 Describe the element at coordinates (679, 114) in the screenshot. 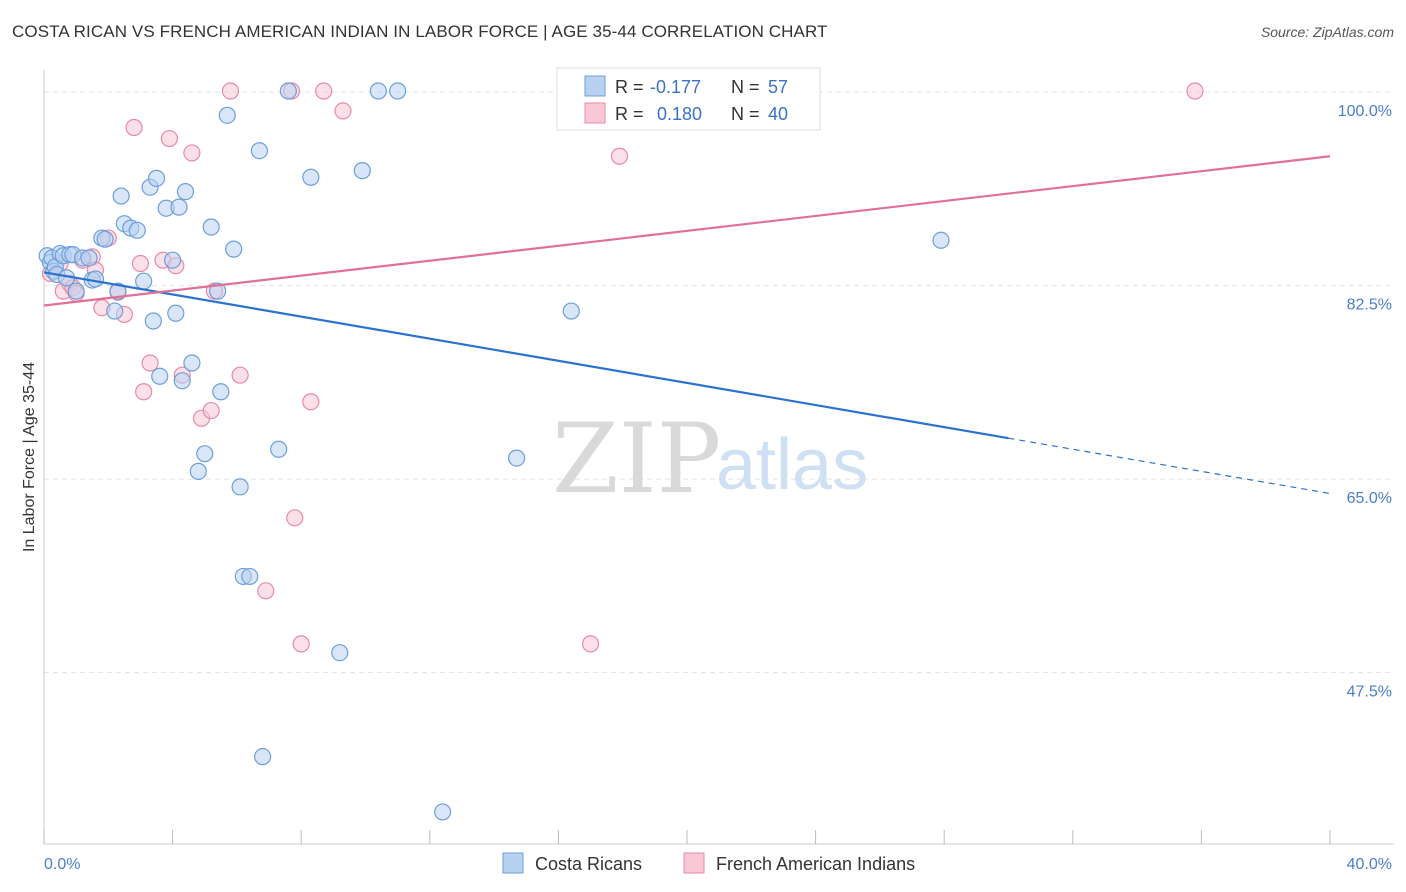

I see `legend-r-value-2: 0.180` at that location.